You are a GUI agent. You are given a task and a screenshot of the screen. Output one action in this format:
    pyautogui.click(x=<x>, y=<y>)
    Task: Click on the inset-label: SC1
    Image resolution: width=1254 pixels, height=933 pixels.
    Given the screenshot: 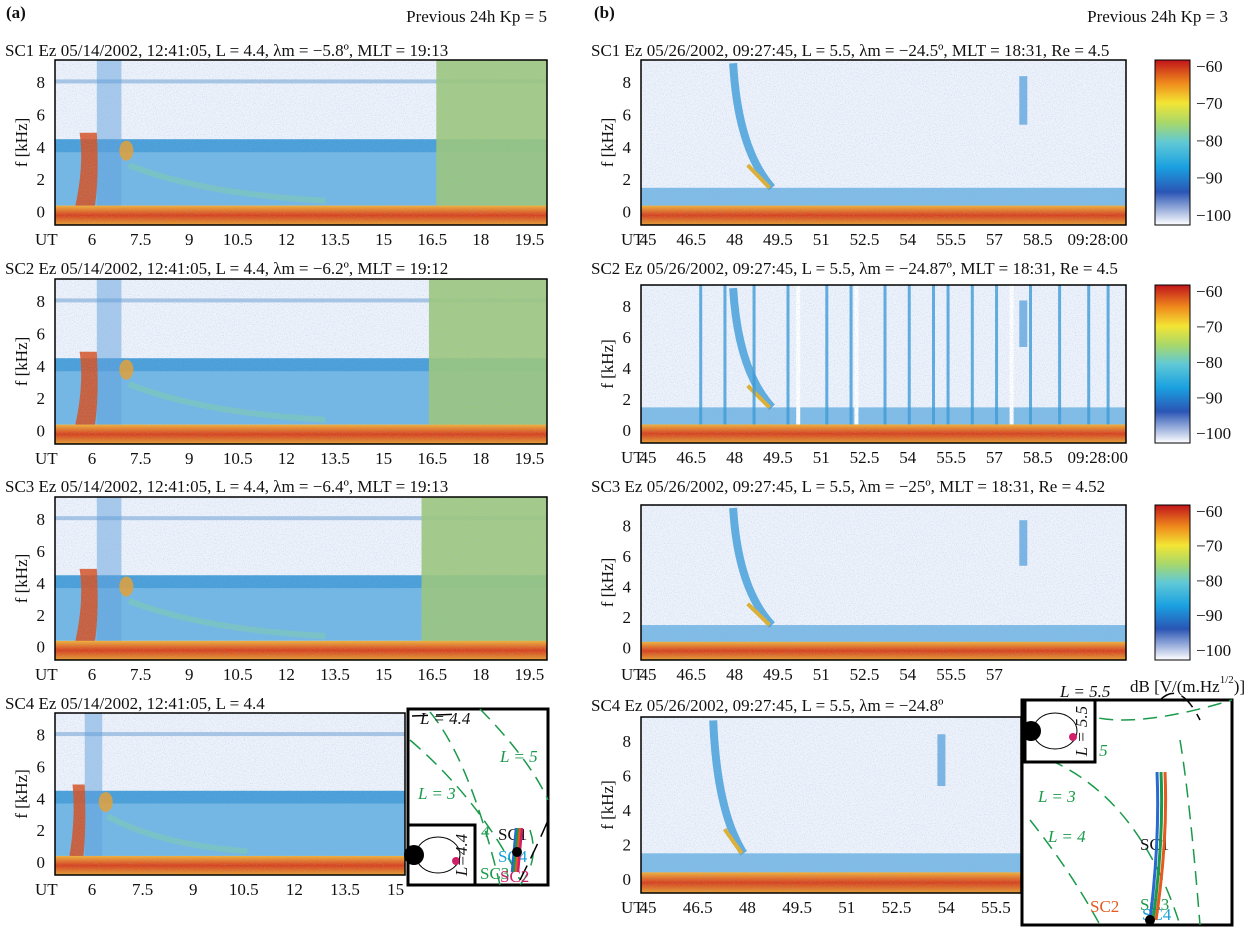 What is the action you would take?
    pyautogui.click(x=512, y=834)
    